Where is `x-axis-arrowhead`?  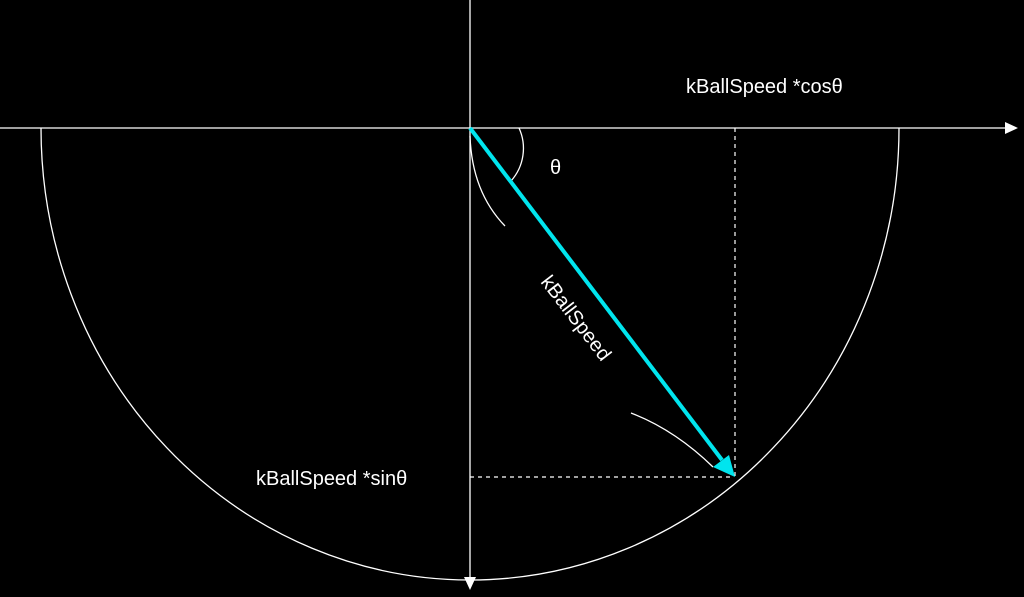
x-axis-arrowhead is located at coordinates (1011, 128).